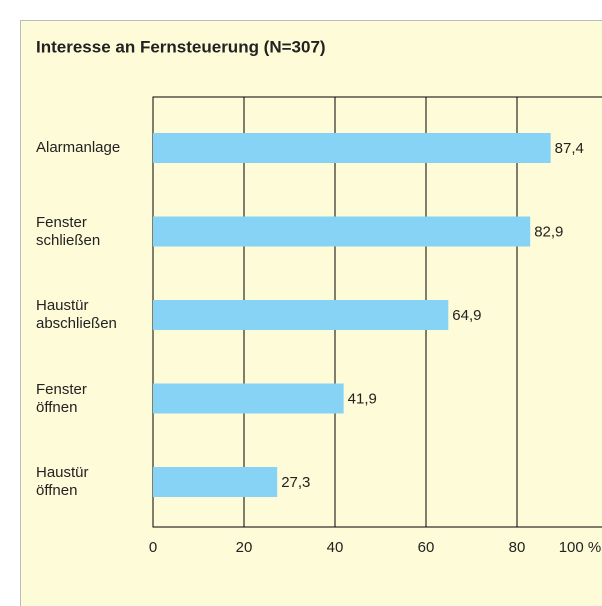  I want to click on chart-title: Interesse an Fernsteuerung (N=307), so click(181, 46).